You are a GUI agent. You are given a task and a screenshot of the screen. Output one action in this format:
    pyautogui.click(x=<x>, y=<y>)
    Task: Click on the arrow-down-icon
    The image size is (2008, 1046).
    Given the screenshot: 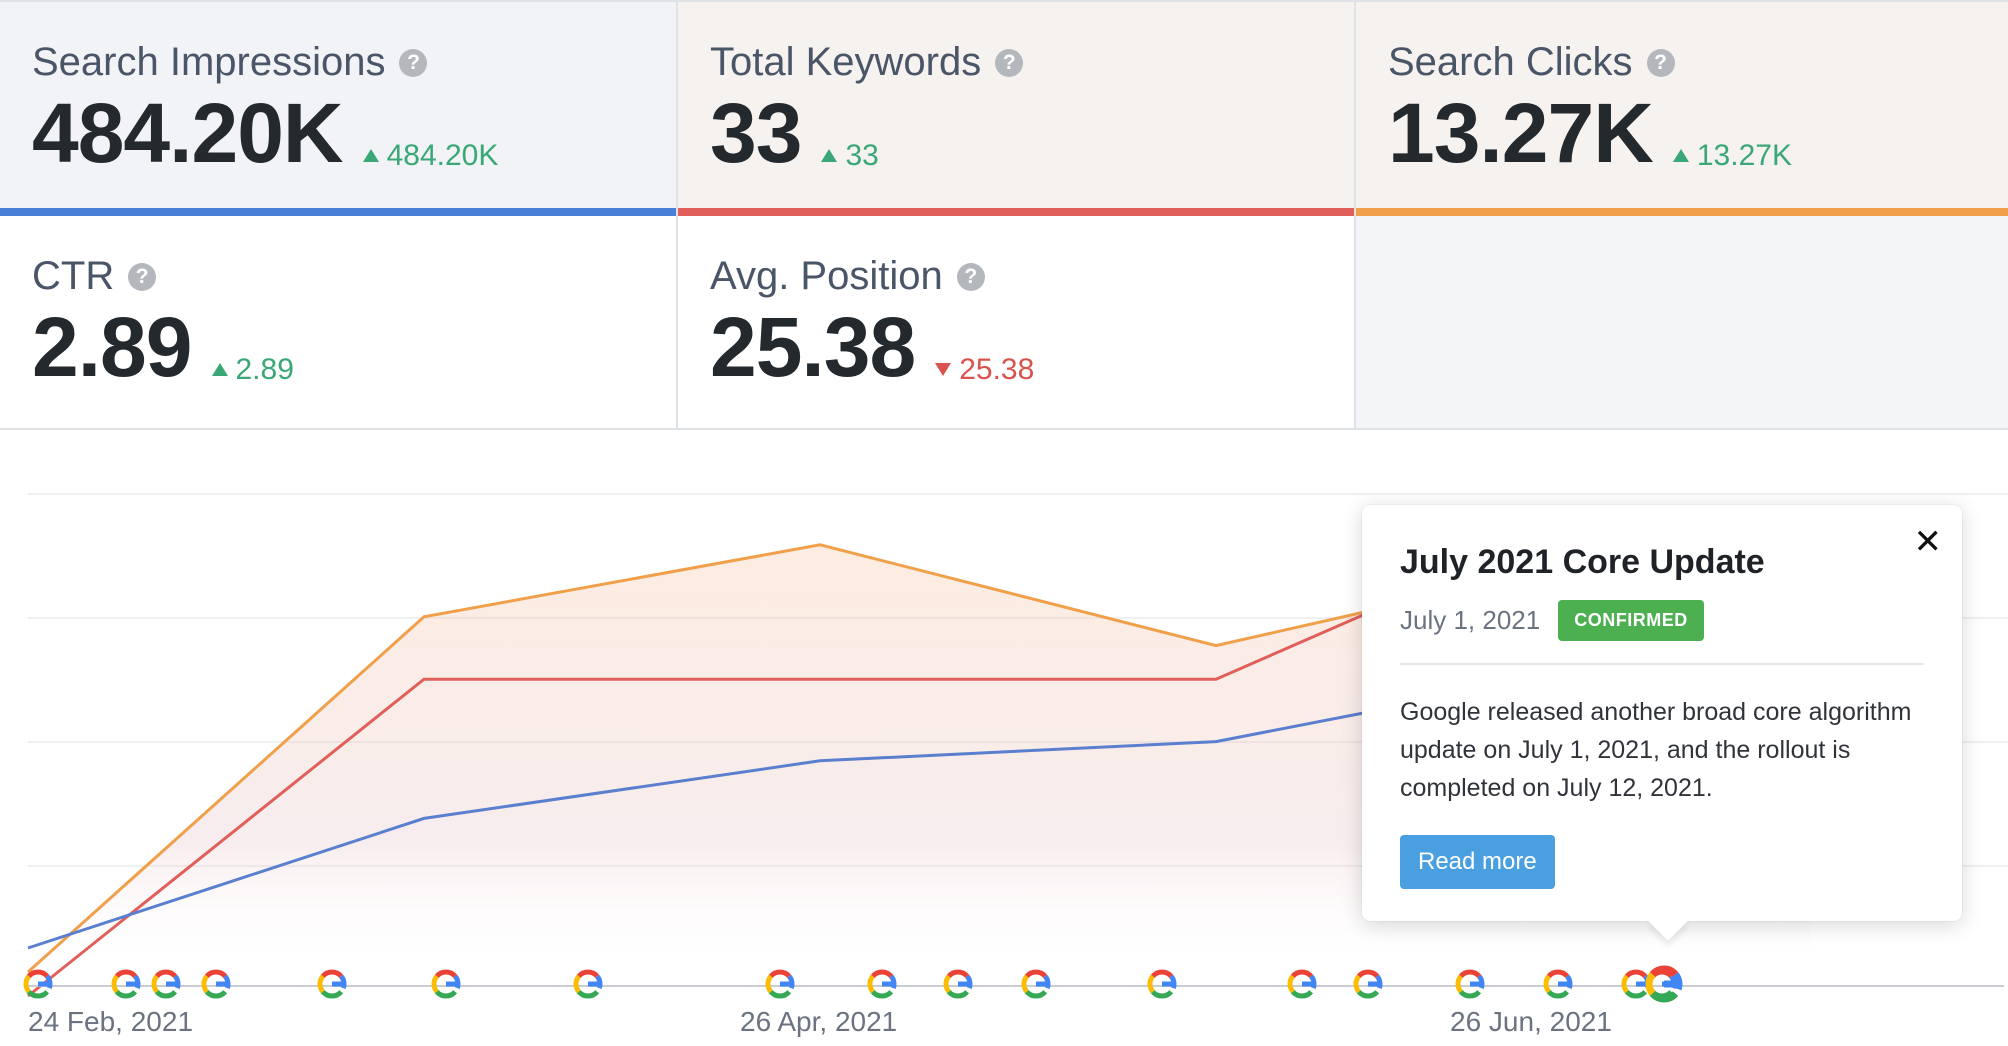 What is the action you would take?
    pyautogui.click(x=943, y=369)
    